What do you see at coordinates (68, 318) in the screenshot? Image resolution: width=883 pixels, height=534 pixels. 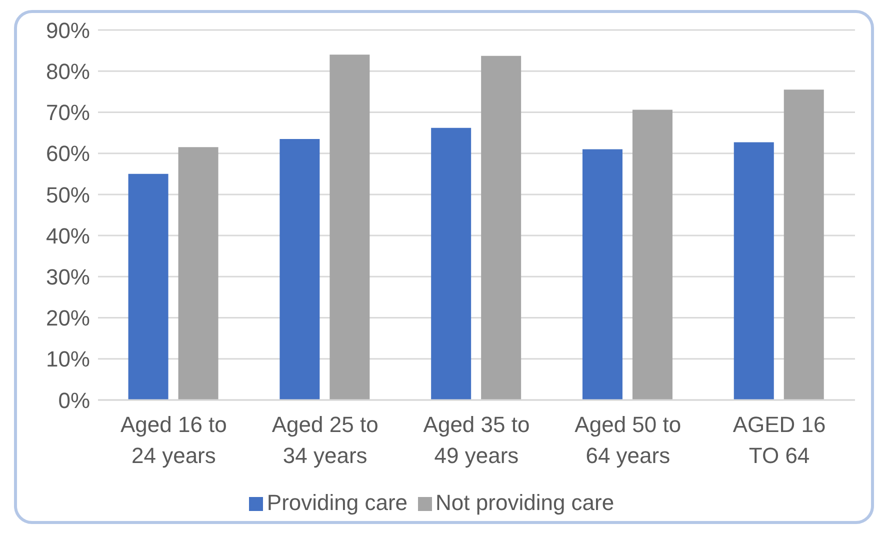 I see `y-tick-label: 20%` at bounding box center [68, 318].